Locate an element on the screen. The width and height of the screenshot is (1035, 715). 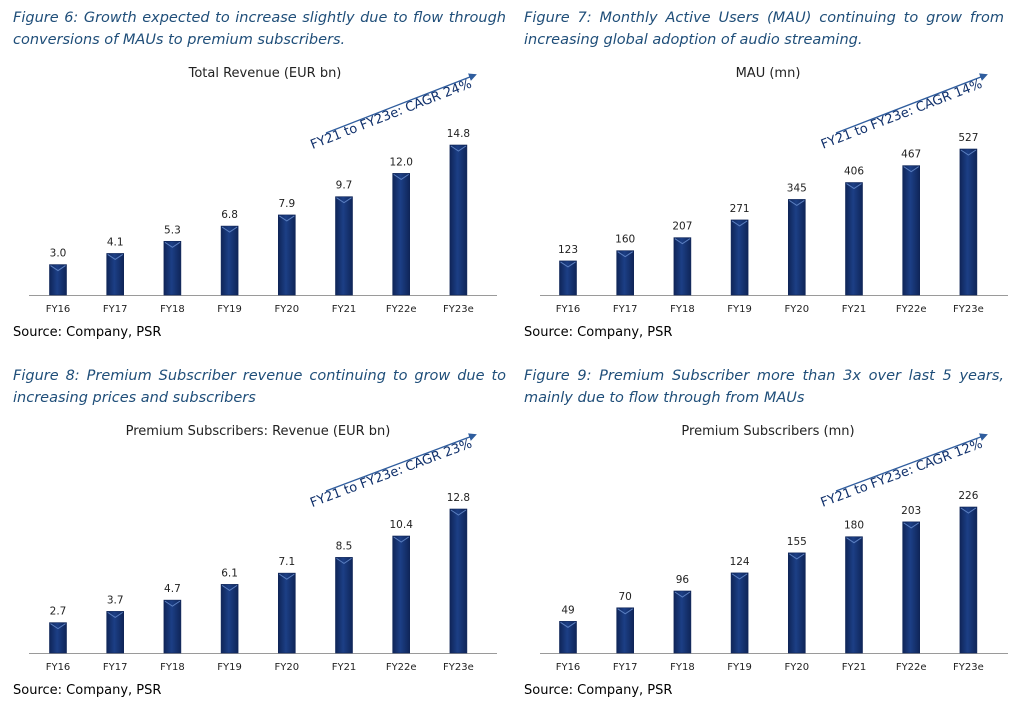
data-label: 467 is located at coordinates (911, 155).